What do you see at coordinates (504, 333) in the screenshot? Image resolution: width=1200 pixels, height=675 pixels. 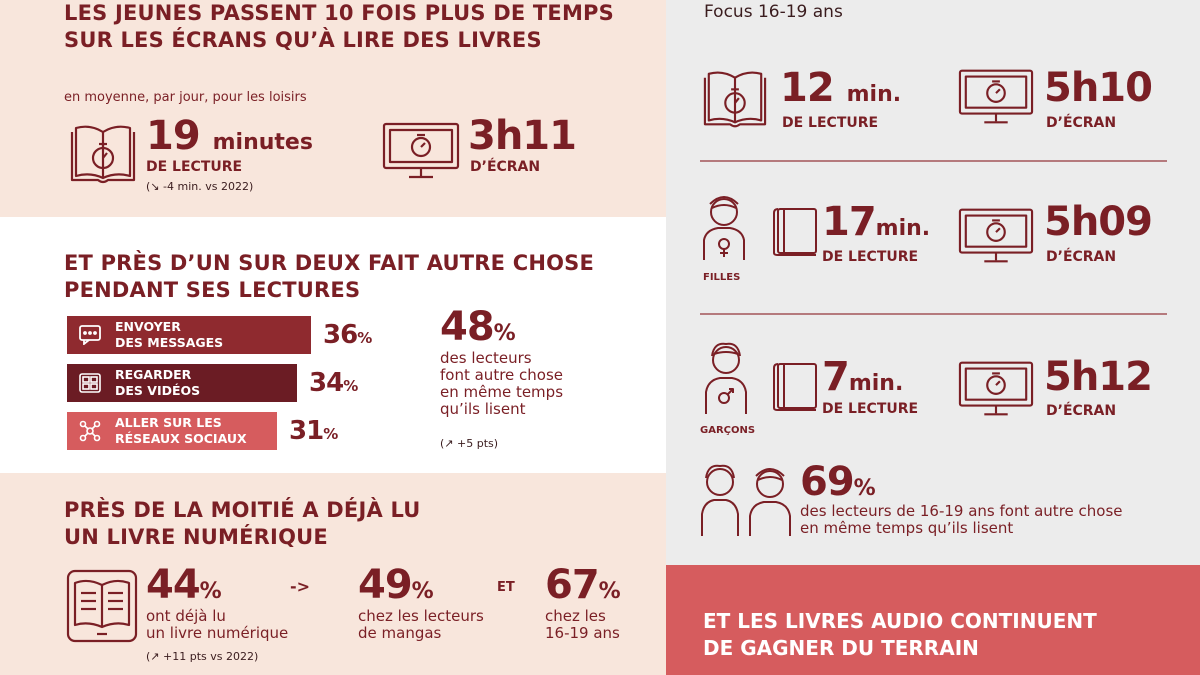 I see `readers-multitask-pct: %` at bounding box center [504, 333].